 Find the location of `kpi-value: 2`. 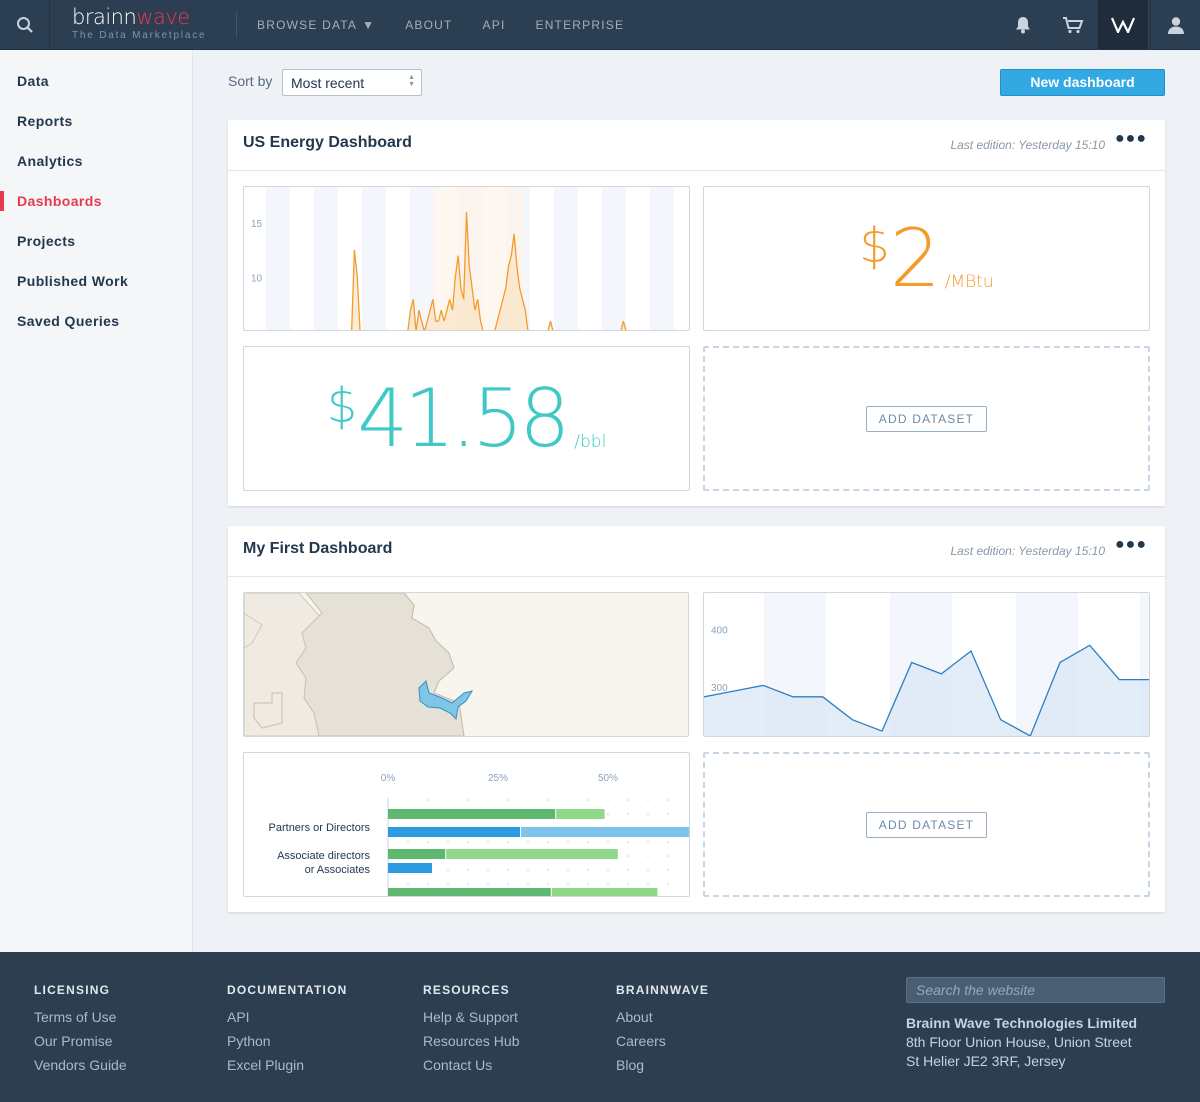

kpi-value: 2 is located at coordinates (915, 258).